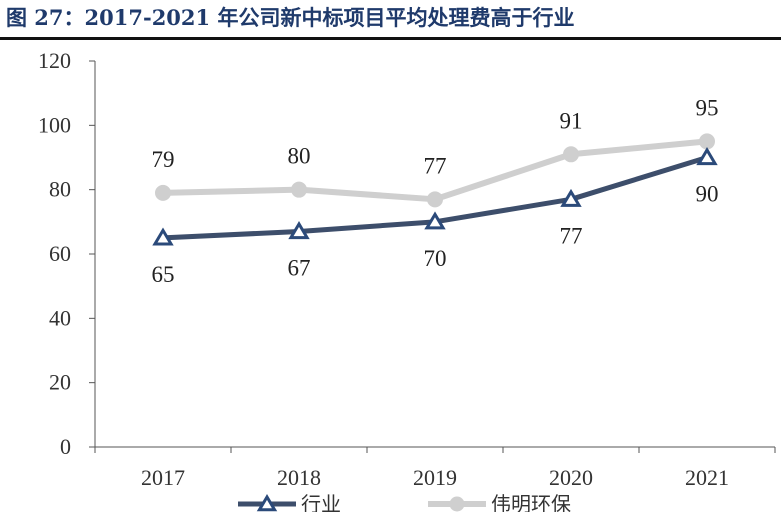 The image size is (781, 512). Describe the element at coordinates (707, 107) in the screenshot. I see `weiming-data-label: 95` at that location.